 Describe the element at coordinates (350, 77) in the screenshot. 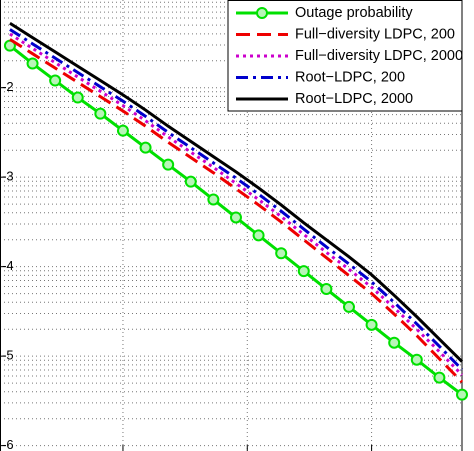

I see `legend-label: Root−LDPC, 200` at that location.